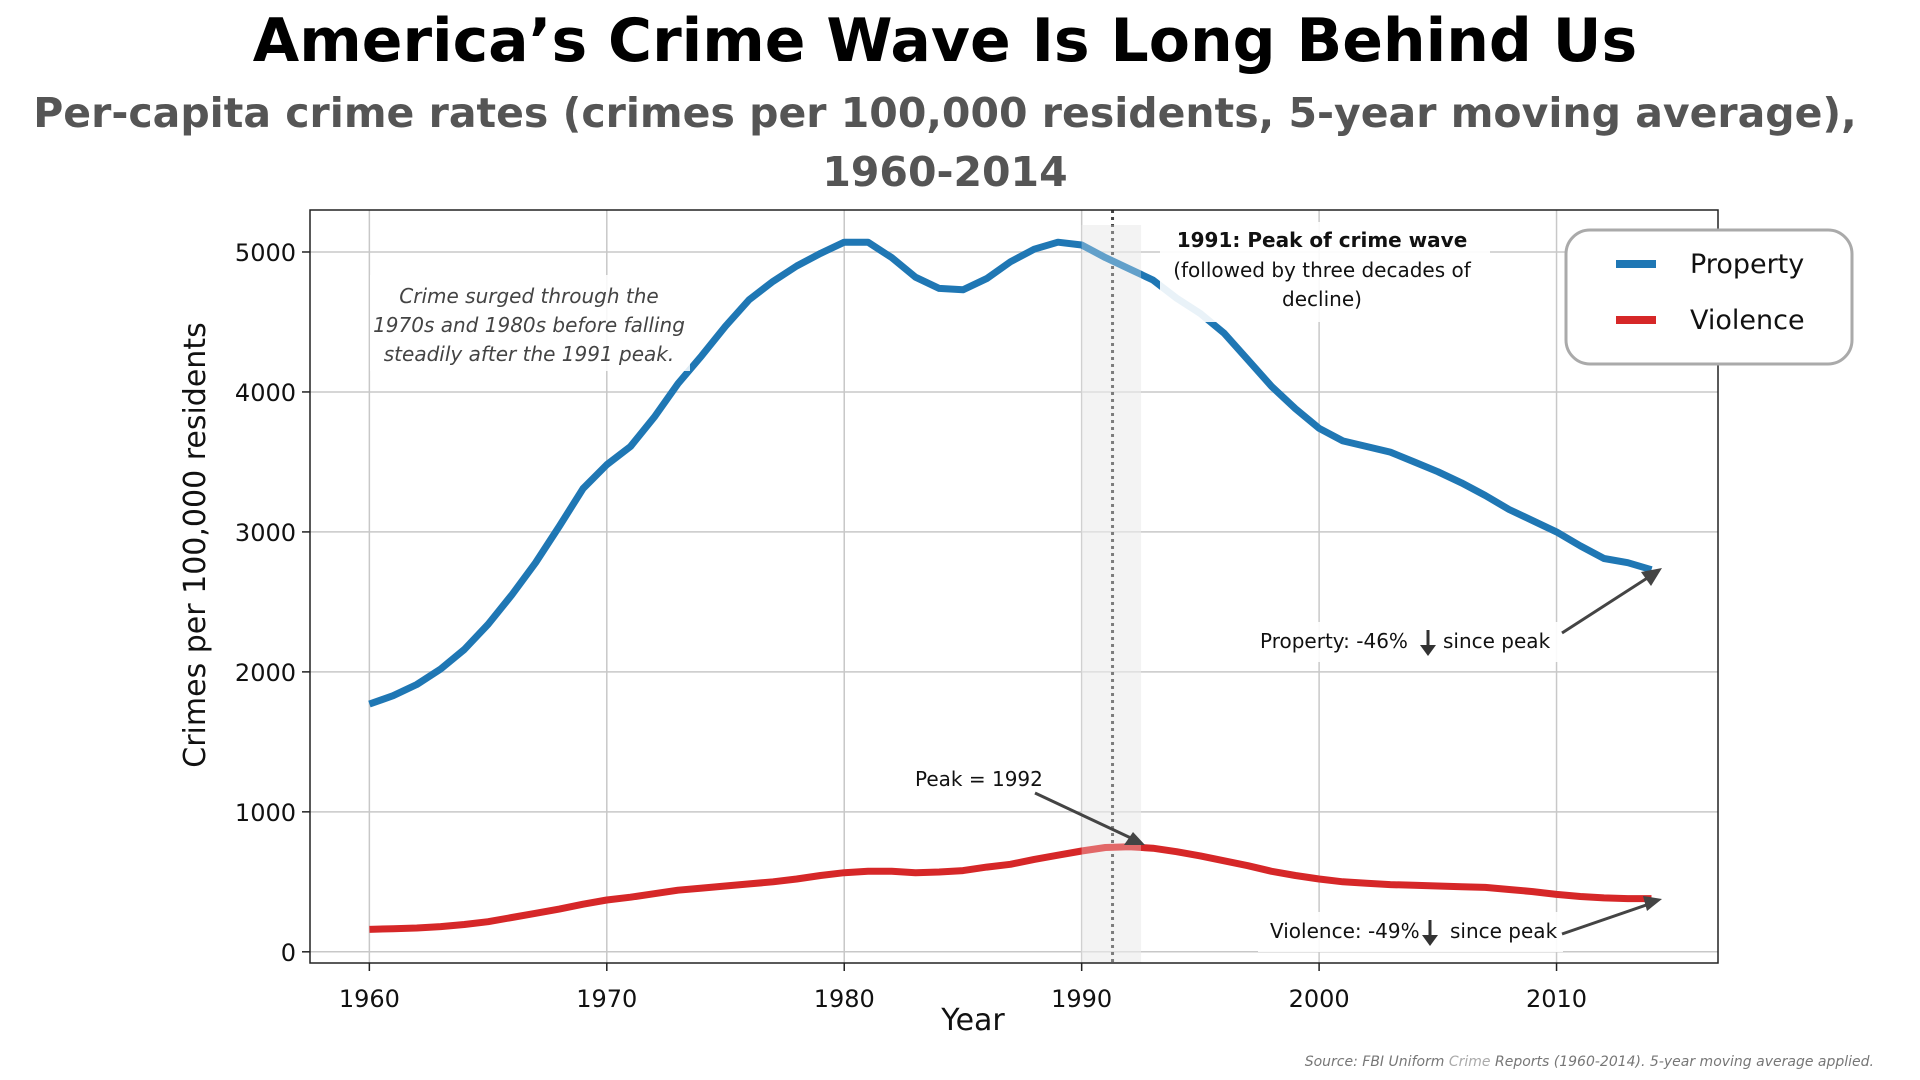  Describe the element at coordinates (1376, 1062) in the screenshot. I see `source-note-part-1: Source: FBI Uniform` at that location.